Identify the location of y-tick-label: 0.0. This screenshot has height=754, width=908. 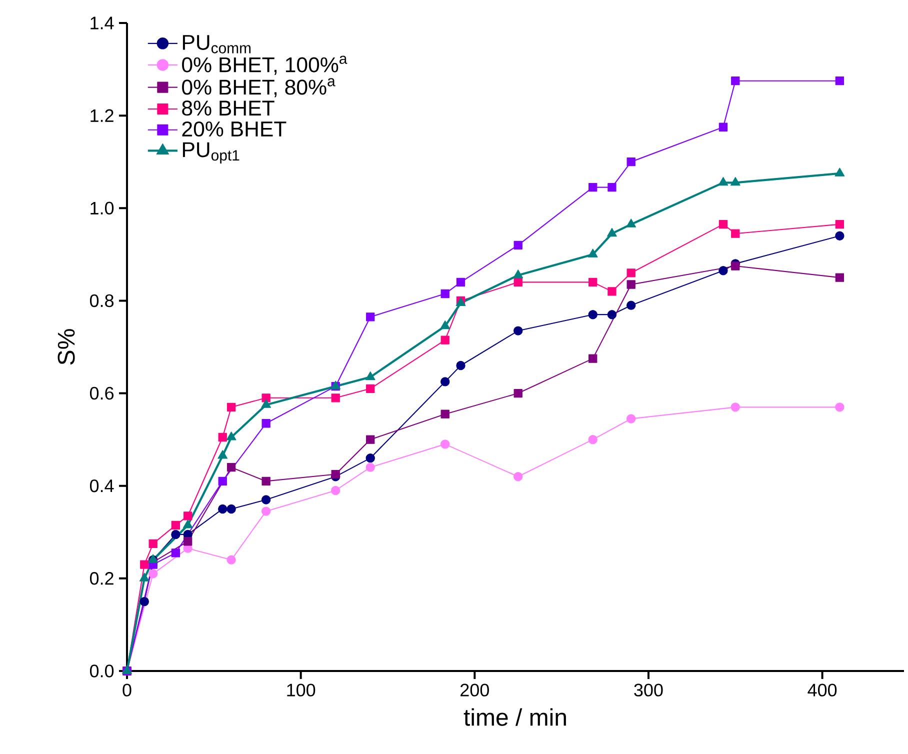
(102, 671).